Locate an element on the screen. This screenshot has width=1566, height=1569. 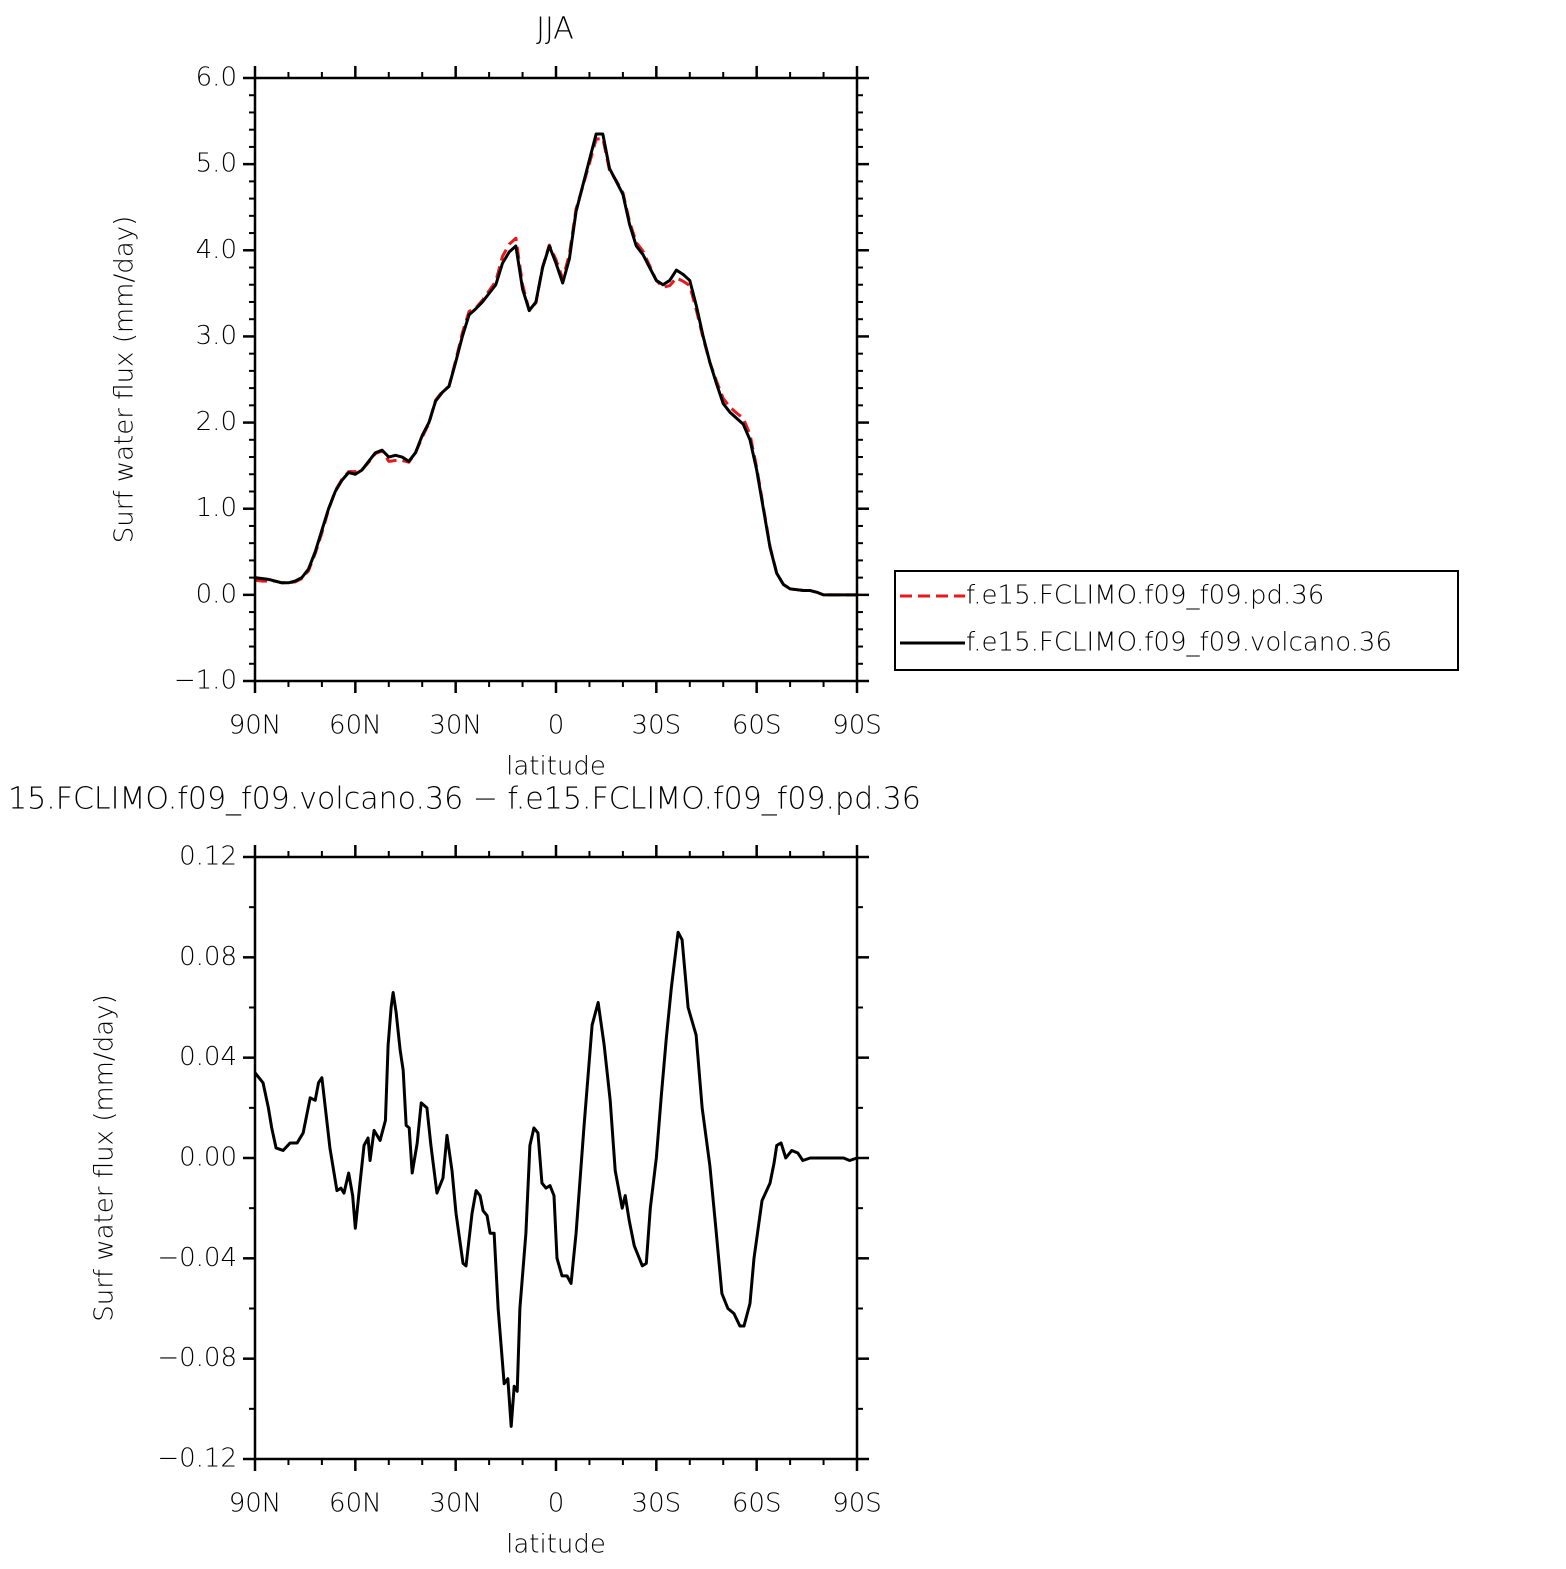
chart-title: JJA is located at coordinates (555, 29).